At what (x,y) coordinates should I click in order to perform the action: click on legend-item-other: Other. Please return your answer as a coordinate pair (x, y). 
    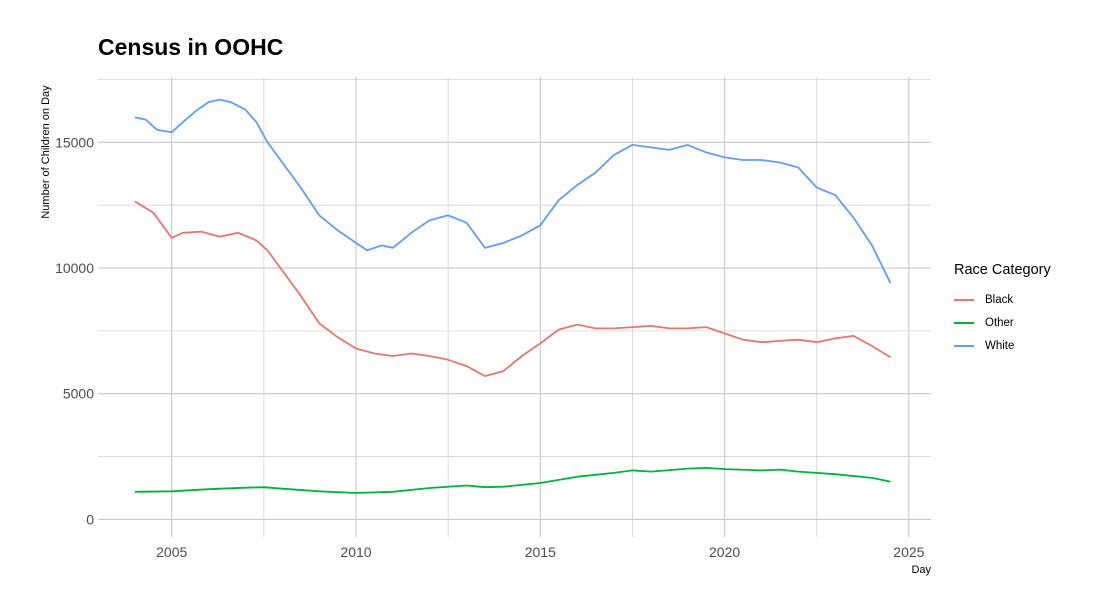
    Looking at the image, I should click on (1002, 322).